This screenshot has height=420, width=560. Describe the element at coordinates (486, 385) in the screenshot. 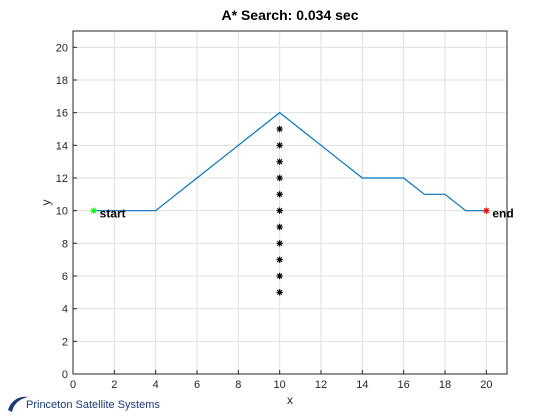

I see `x-tick-label: 20` at that location.